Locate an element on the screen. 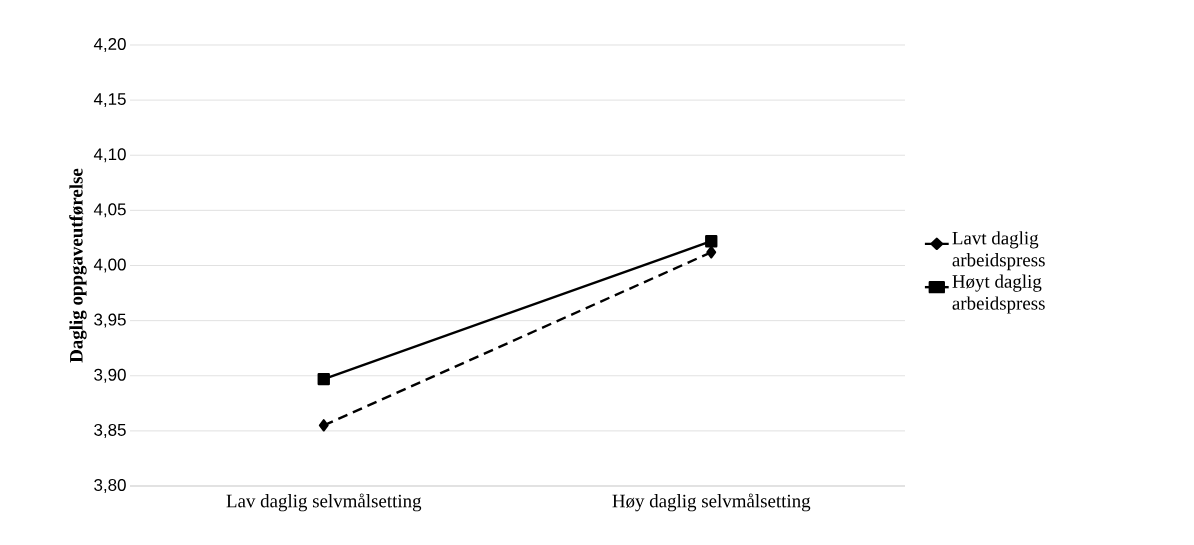  y-tick-label: 3,85 is located at coordinates (110, 430).